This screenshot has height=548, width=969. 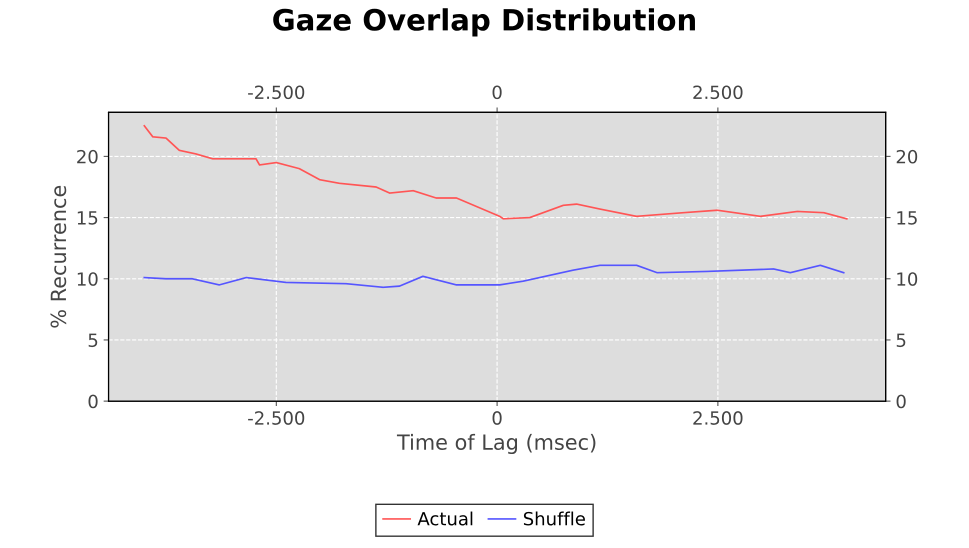 What do you see at coordinates (907, 218) in the screenshot?
I see `y2-tick-label: 15` at bounding box center [907, 218].